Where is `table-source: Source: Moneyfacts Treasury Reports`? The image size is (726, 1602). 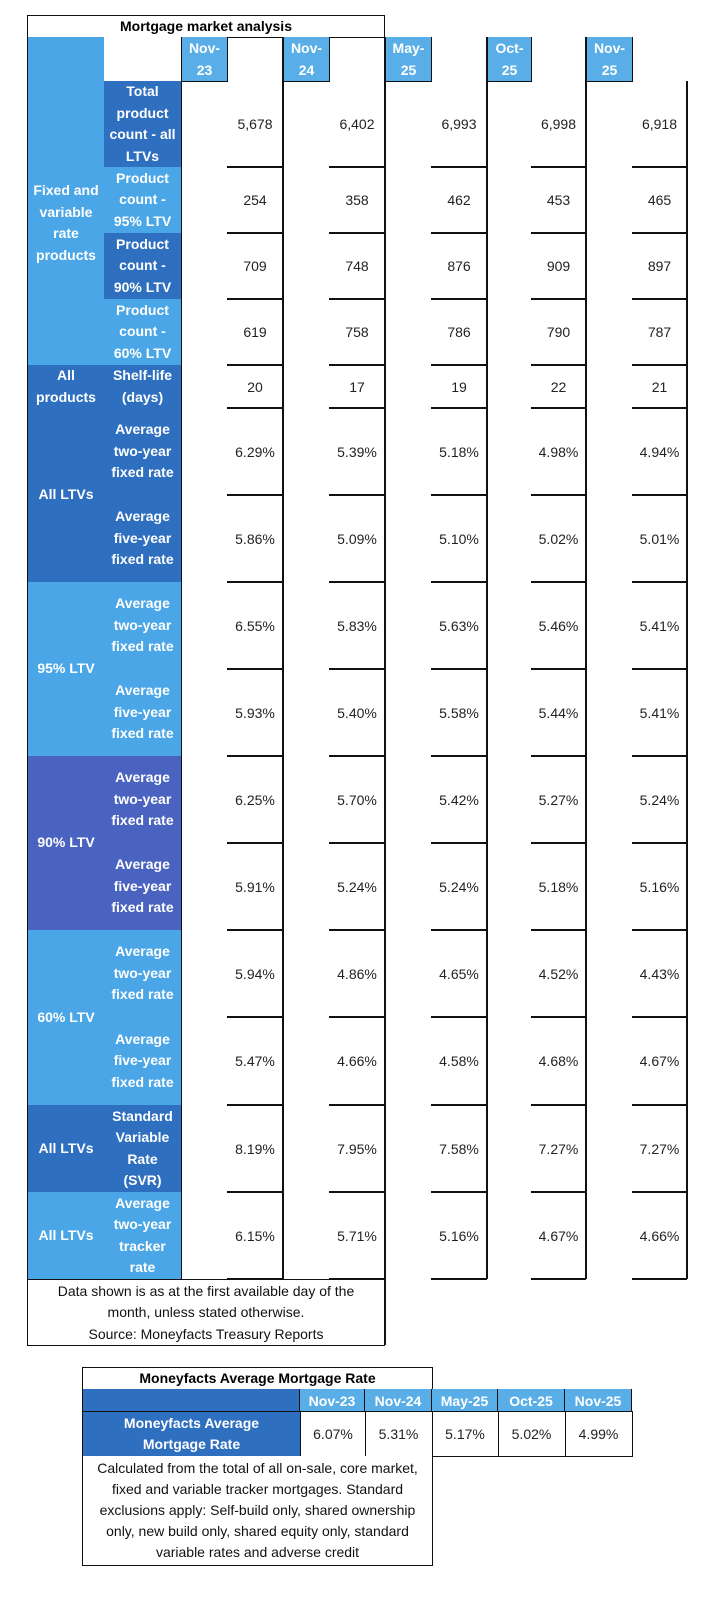
table-source: Source: Moneyfacts Treasury Reports is located at coordinates (206, 1334).